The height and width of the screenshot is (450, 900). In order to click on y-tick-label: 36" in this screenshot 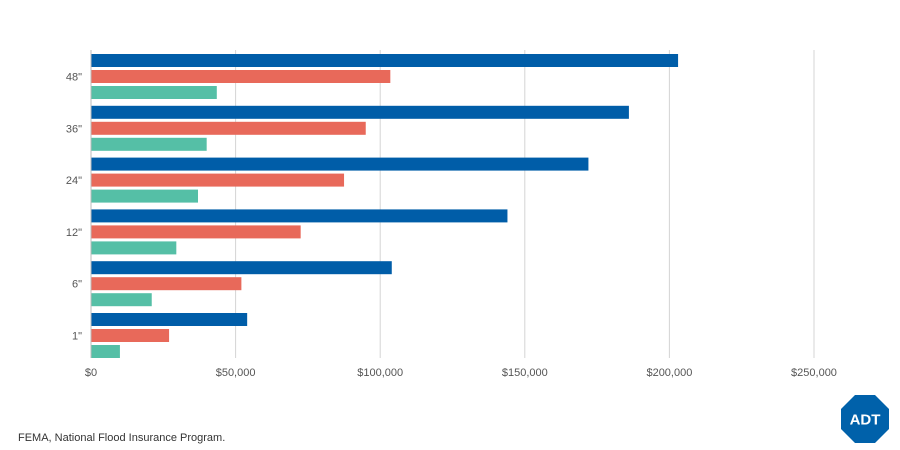, I will do `click(74, 129)`.